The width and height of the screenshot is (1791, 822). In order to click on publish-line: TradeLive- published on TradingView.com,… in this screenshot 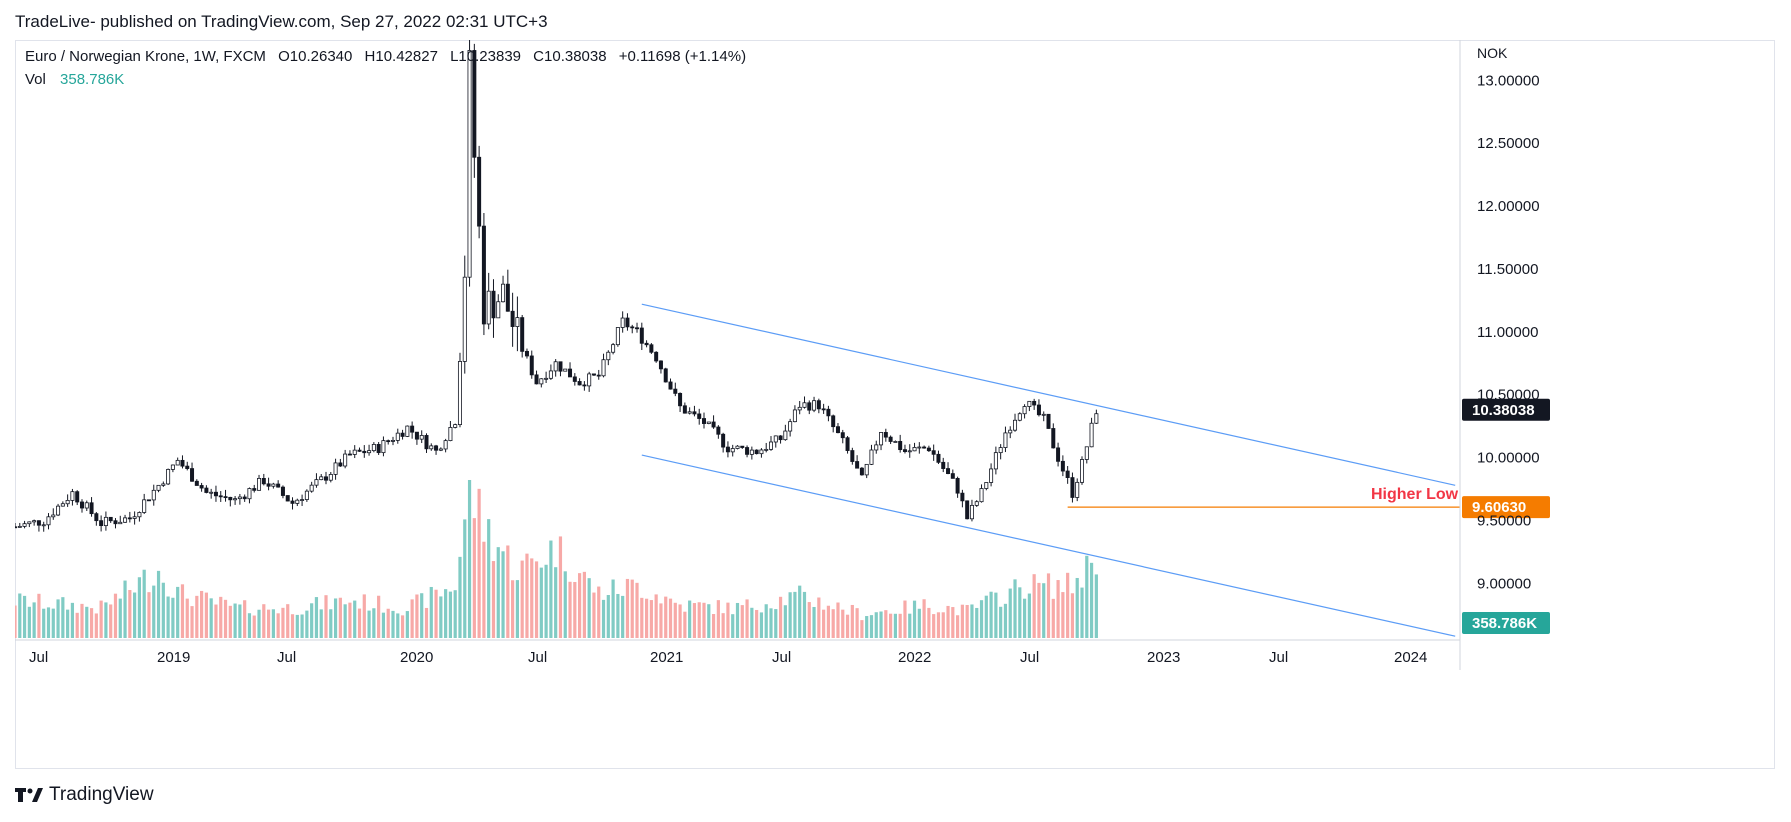, I will do `click(281, 21)`.